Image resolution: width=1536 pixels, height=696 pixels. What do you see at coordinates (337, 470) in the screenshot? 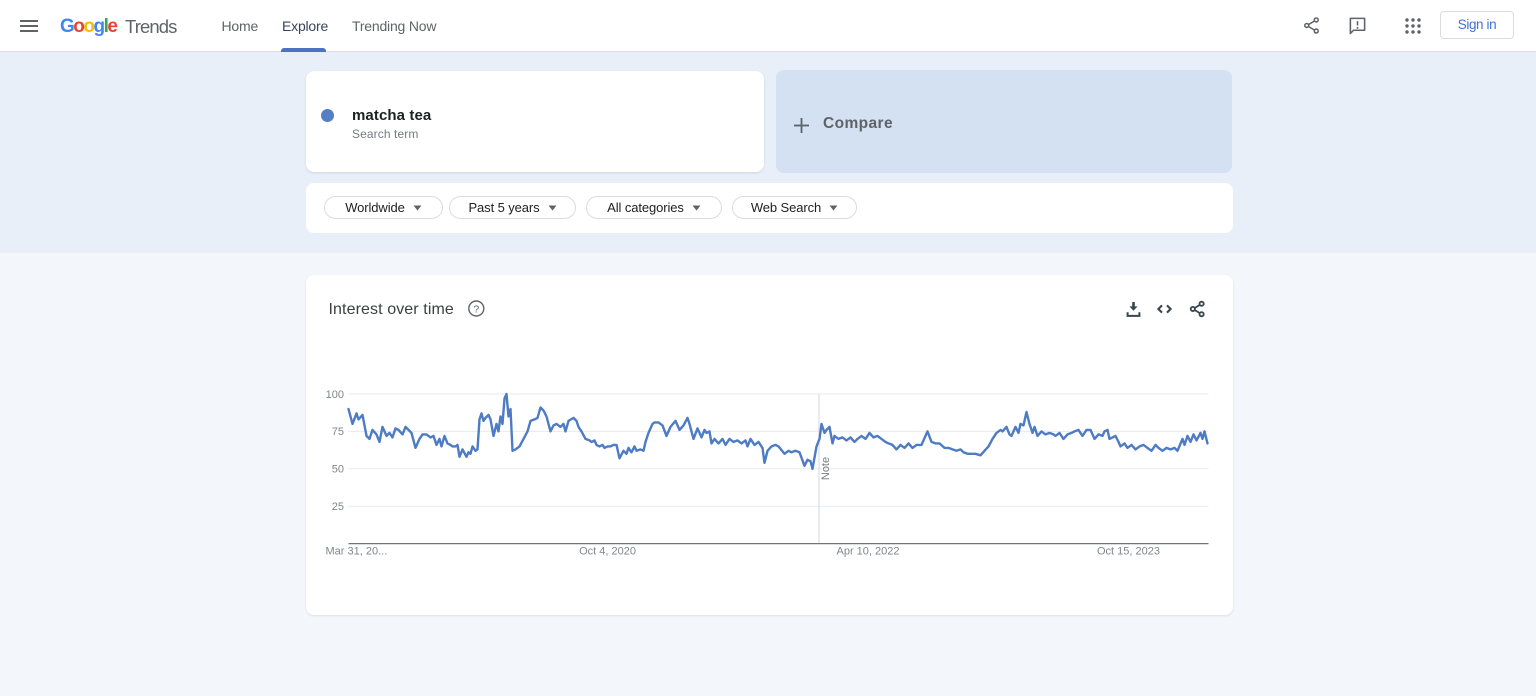
I see `svg-text: 50` at bounding box center [337, 470].